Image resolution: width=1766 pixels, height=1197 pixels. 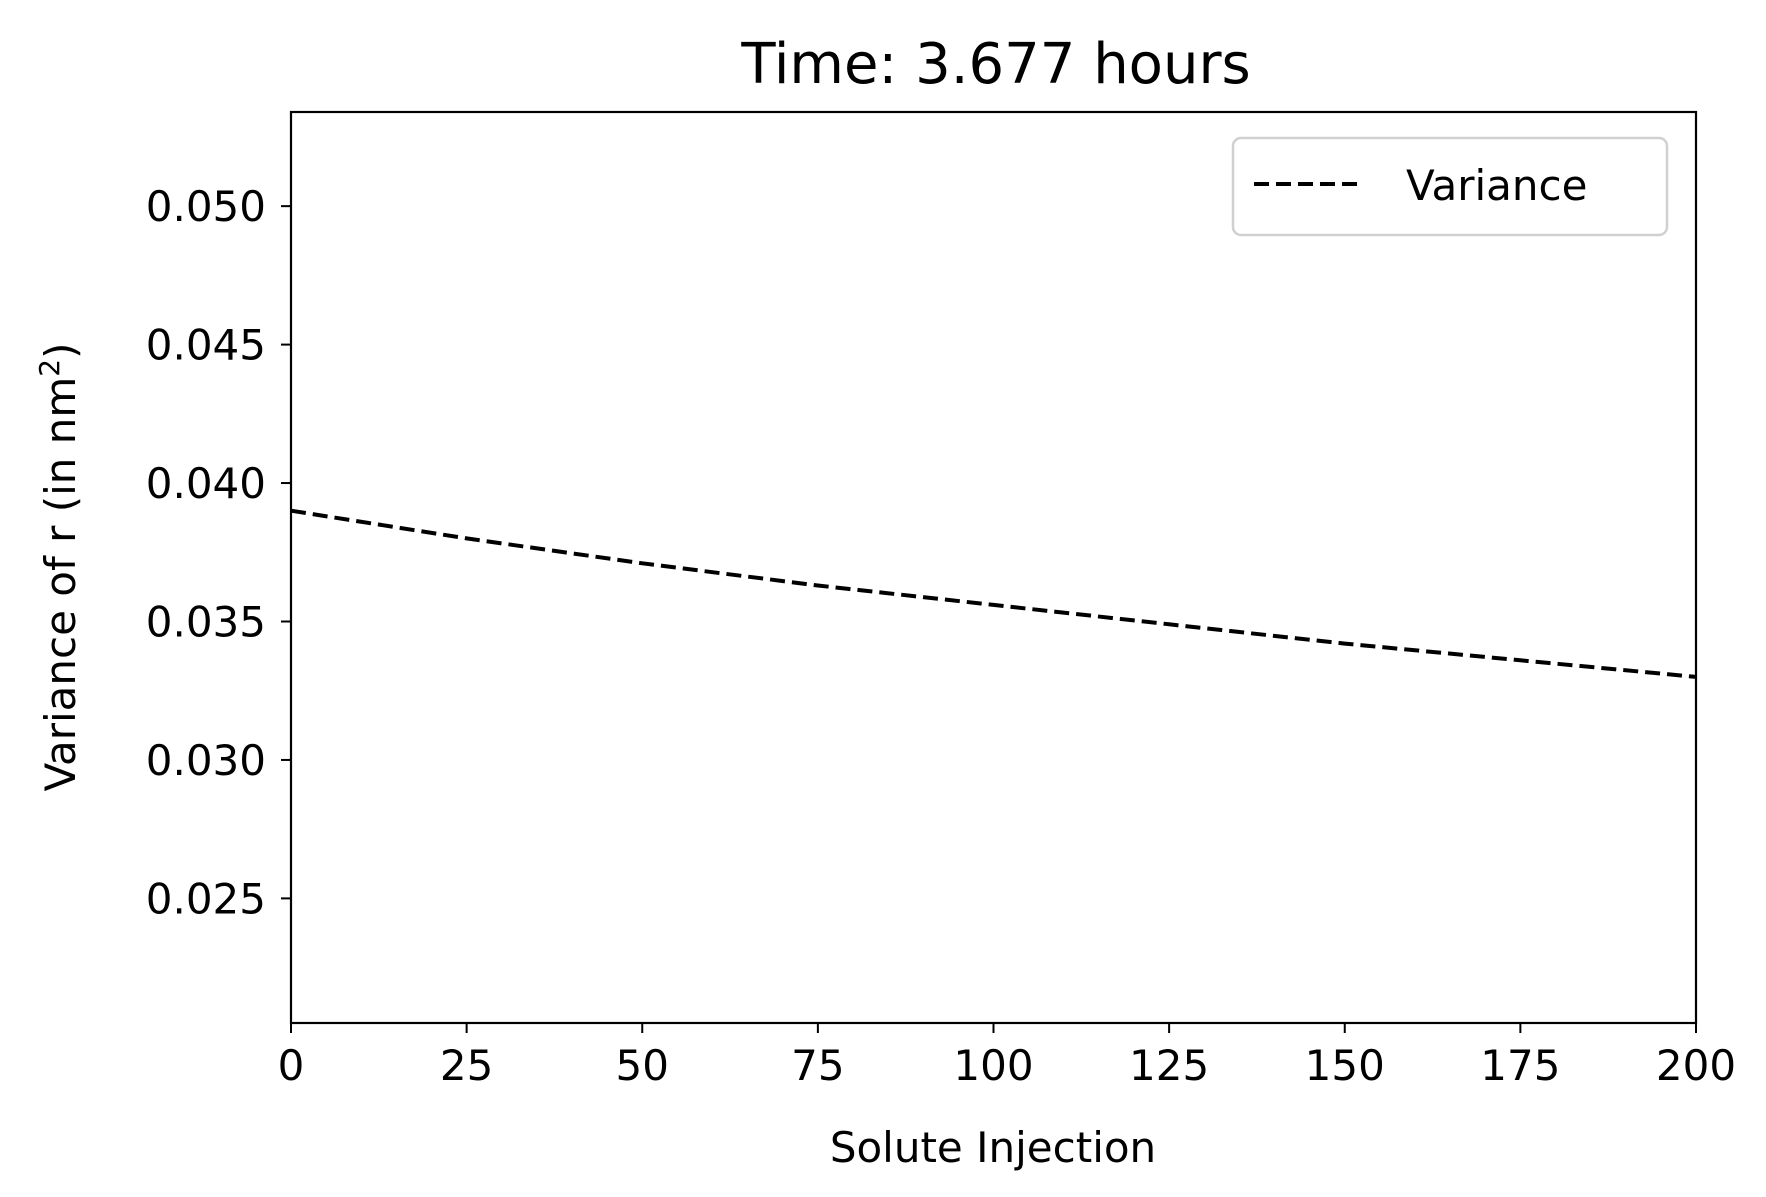 I want to click on x-tick-label: 175, so click(x=1520, y=1065).